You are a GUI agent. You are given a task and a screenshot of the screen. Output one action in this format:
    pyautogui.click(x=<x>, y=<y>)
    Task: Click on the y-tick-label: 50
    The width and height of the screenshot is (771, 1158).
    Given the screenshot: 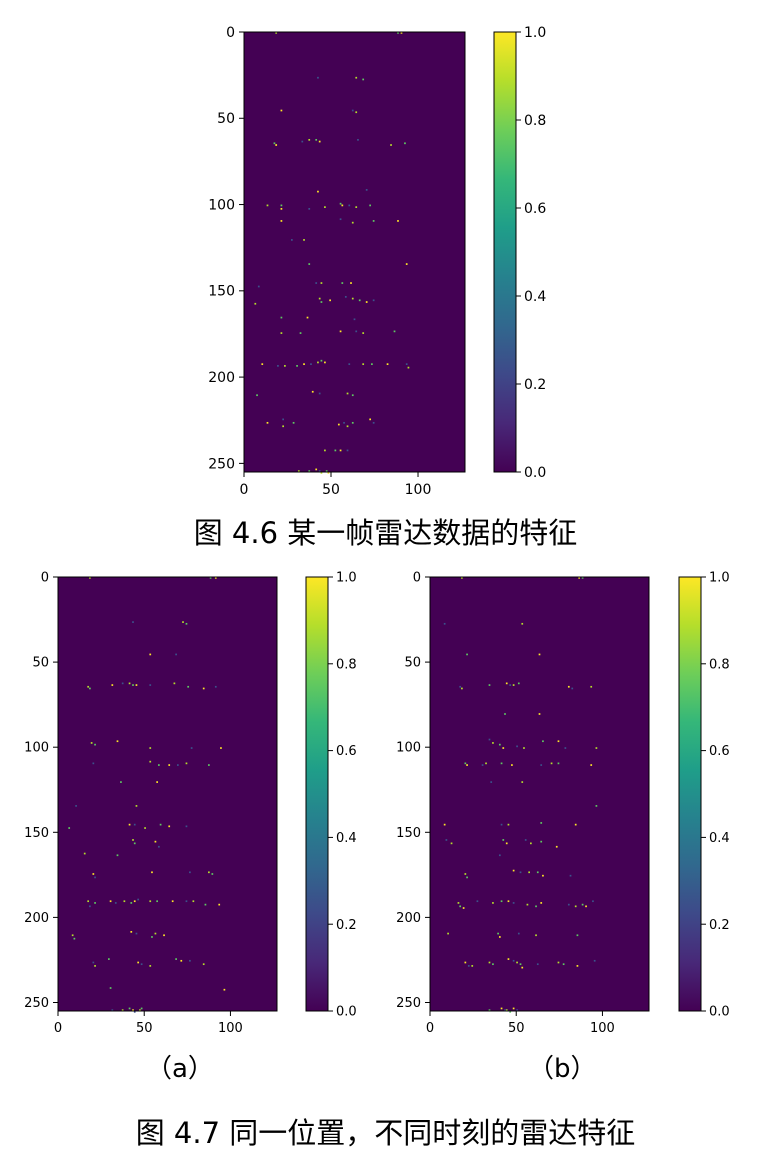 What is the action you would take?
    pyautogui.click(x=412, y=663)
    